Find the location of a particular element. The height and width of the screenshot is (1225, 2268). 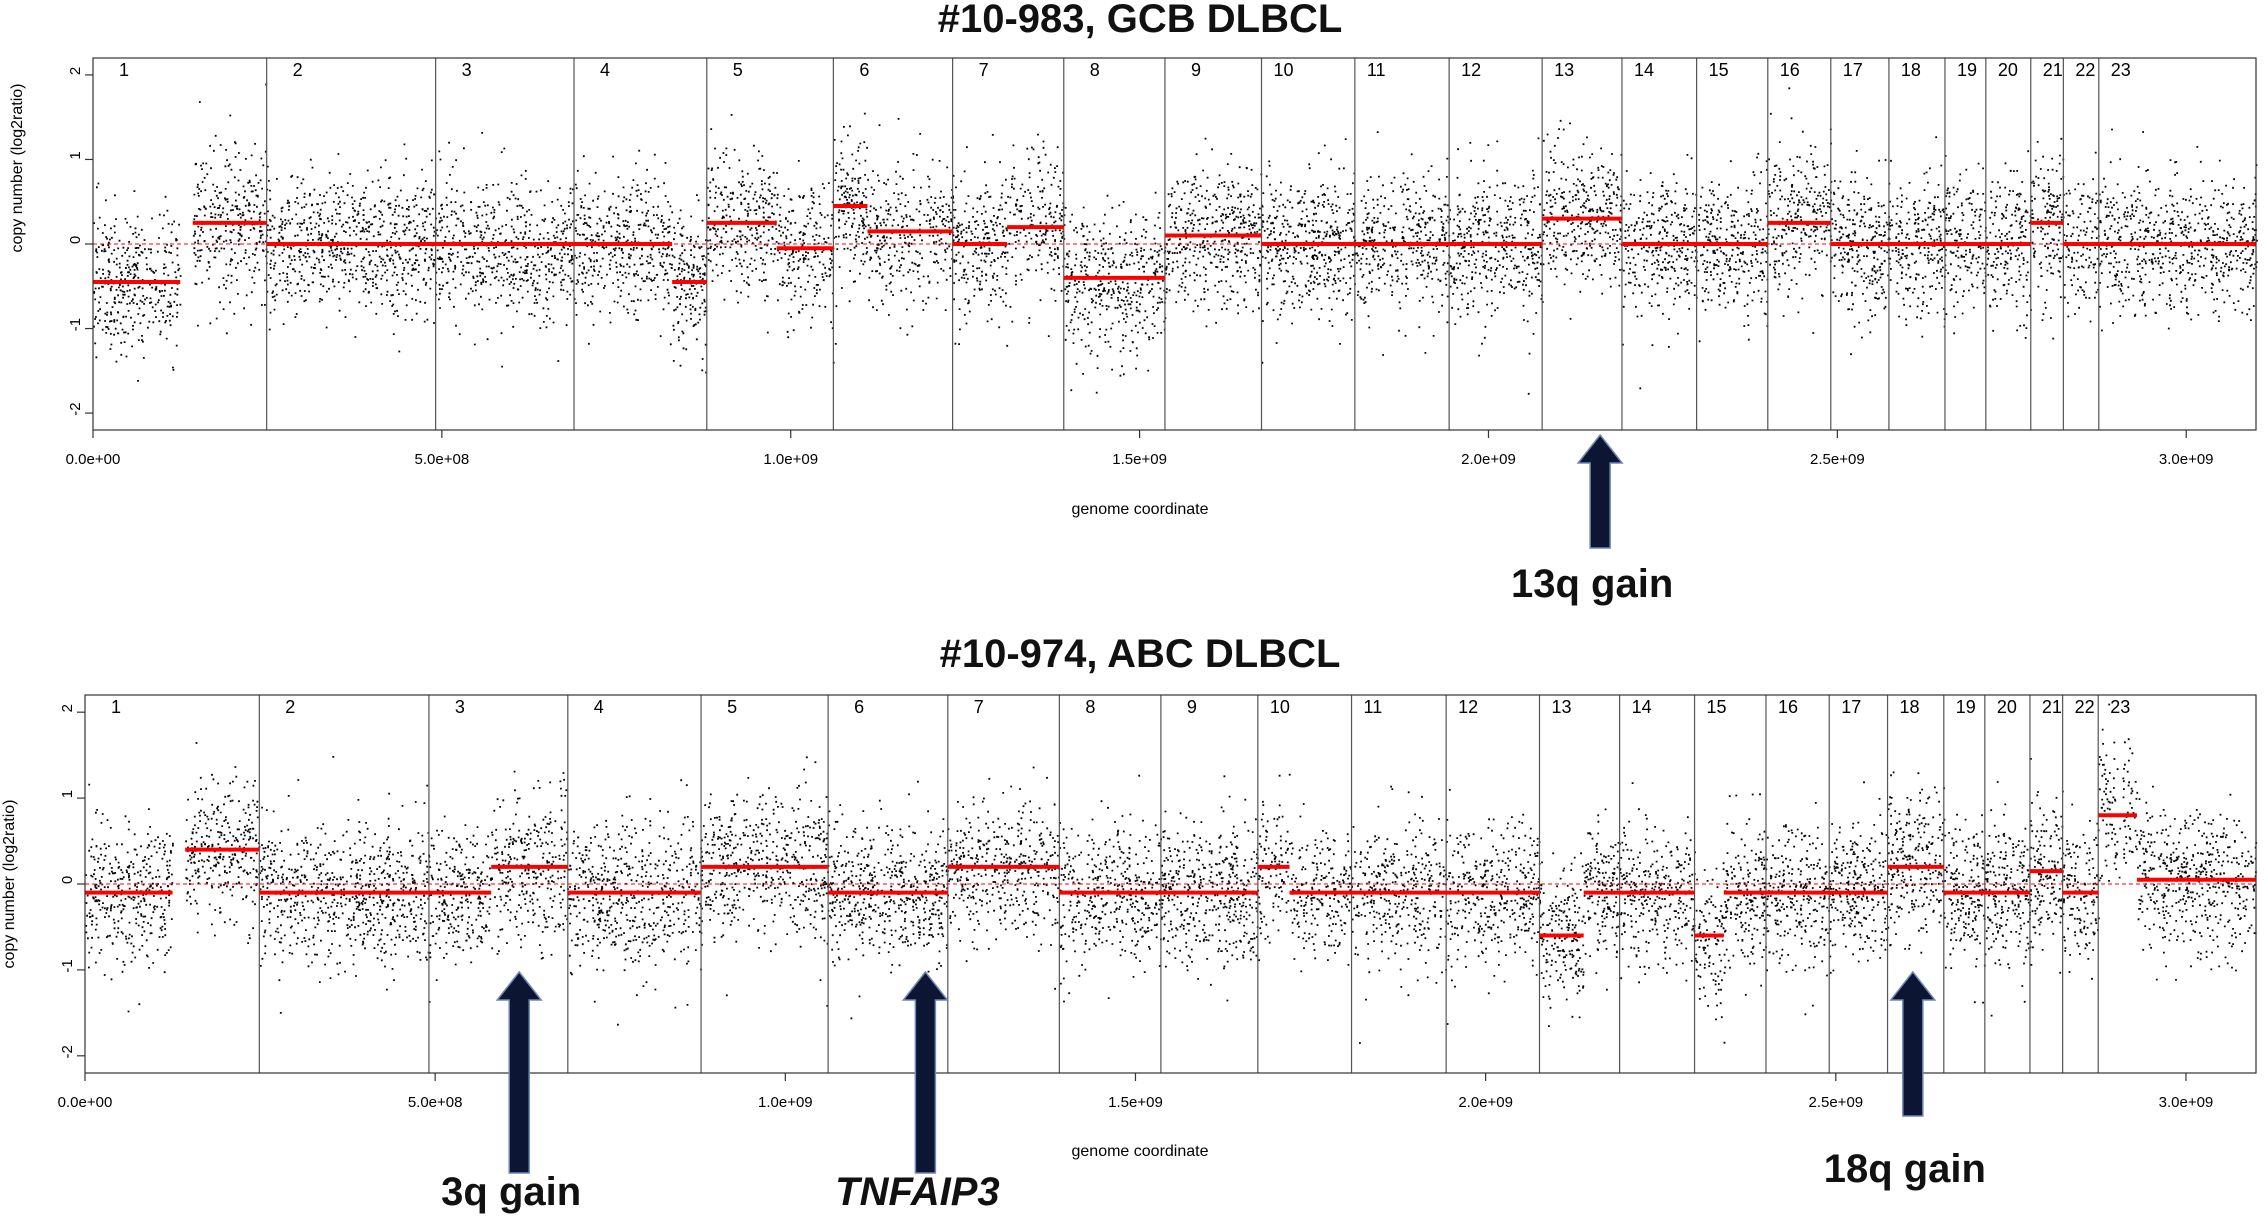

annotation-label: 18q gain is located at coordinates (1905, 1169).